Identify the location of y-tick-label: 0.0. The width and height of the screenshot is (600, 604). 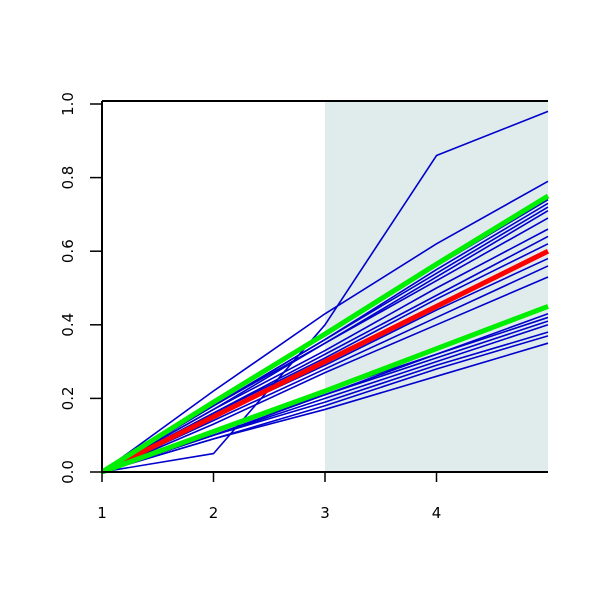
(68, 472).